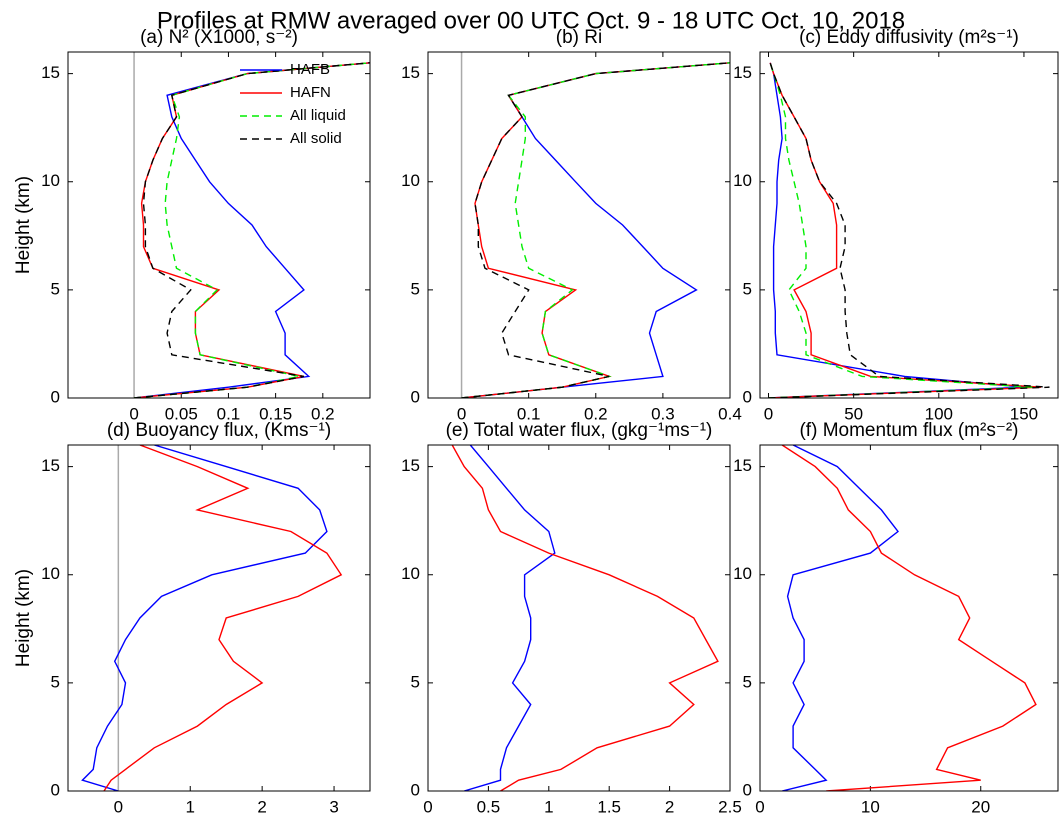  Describe the element at coordinates (870, 806) in the screenshot. I see `x-tick-label: 10` at that location.